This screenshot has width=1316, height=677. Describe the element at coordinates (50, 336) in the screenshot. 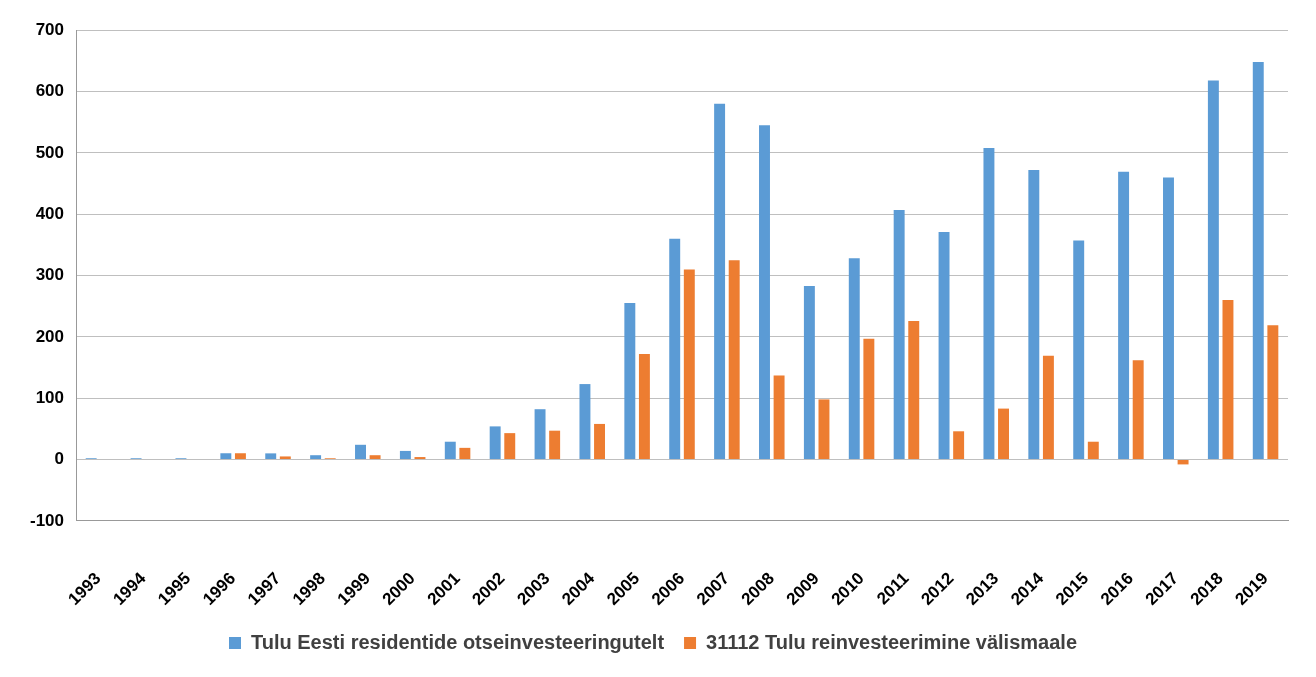

I see `y-tick-label: 200` at that location.